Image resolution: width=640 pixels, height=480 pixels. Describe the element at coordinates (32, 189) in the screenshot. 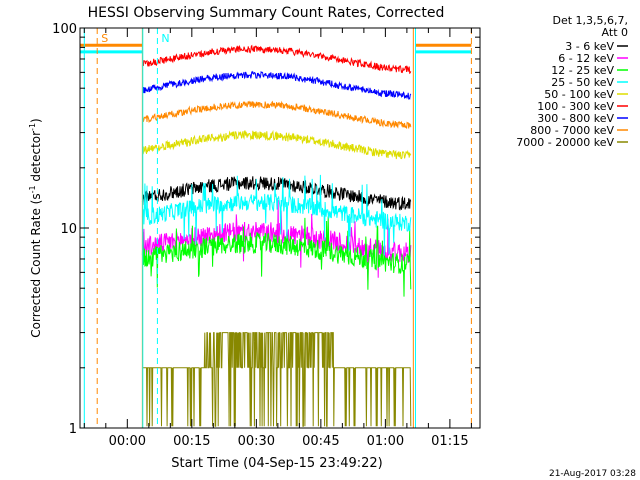

I see `y-axis-label-sup-1: -1` at that location.